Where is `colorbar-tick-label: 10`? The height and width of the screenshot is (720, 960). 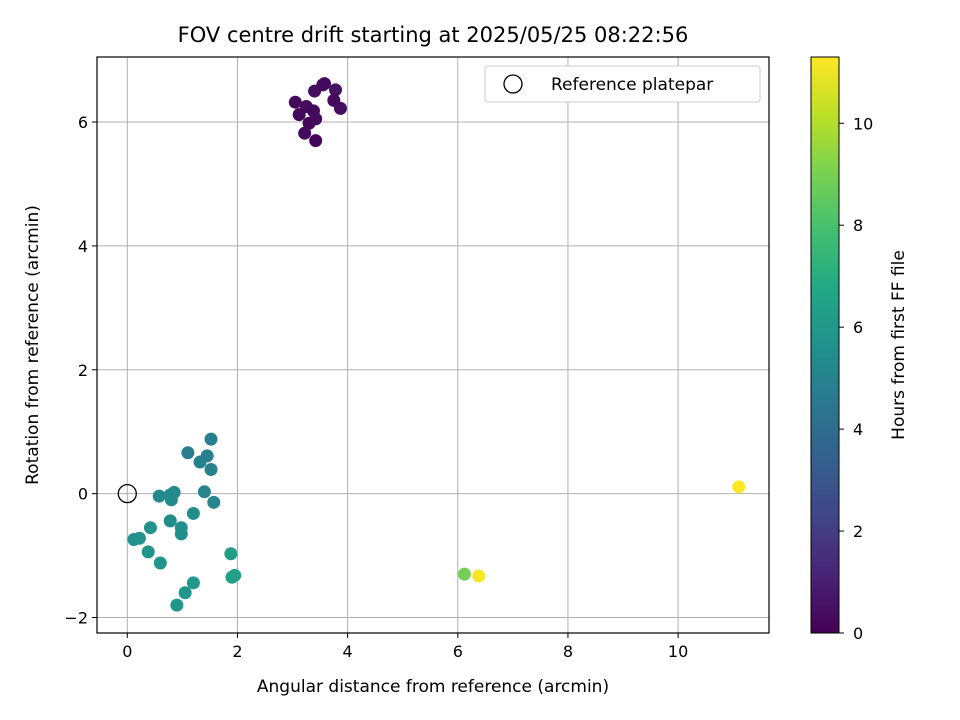
colorbar-tick-label: 10 is located at coordinates (863, 123).